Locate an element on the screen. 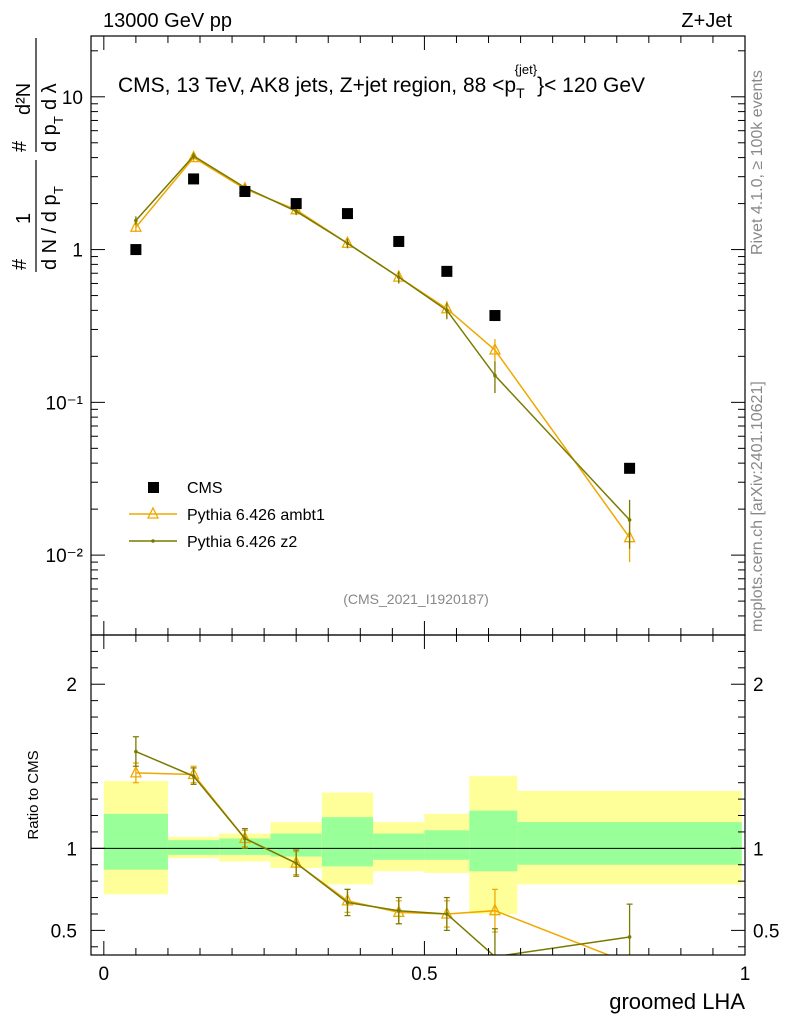 The width and height of the screenshot is (786, 1024). main-ylabel-one: 1 is located at coordinates (24, 218).